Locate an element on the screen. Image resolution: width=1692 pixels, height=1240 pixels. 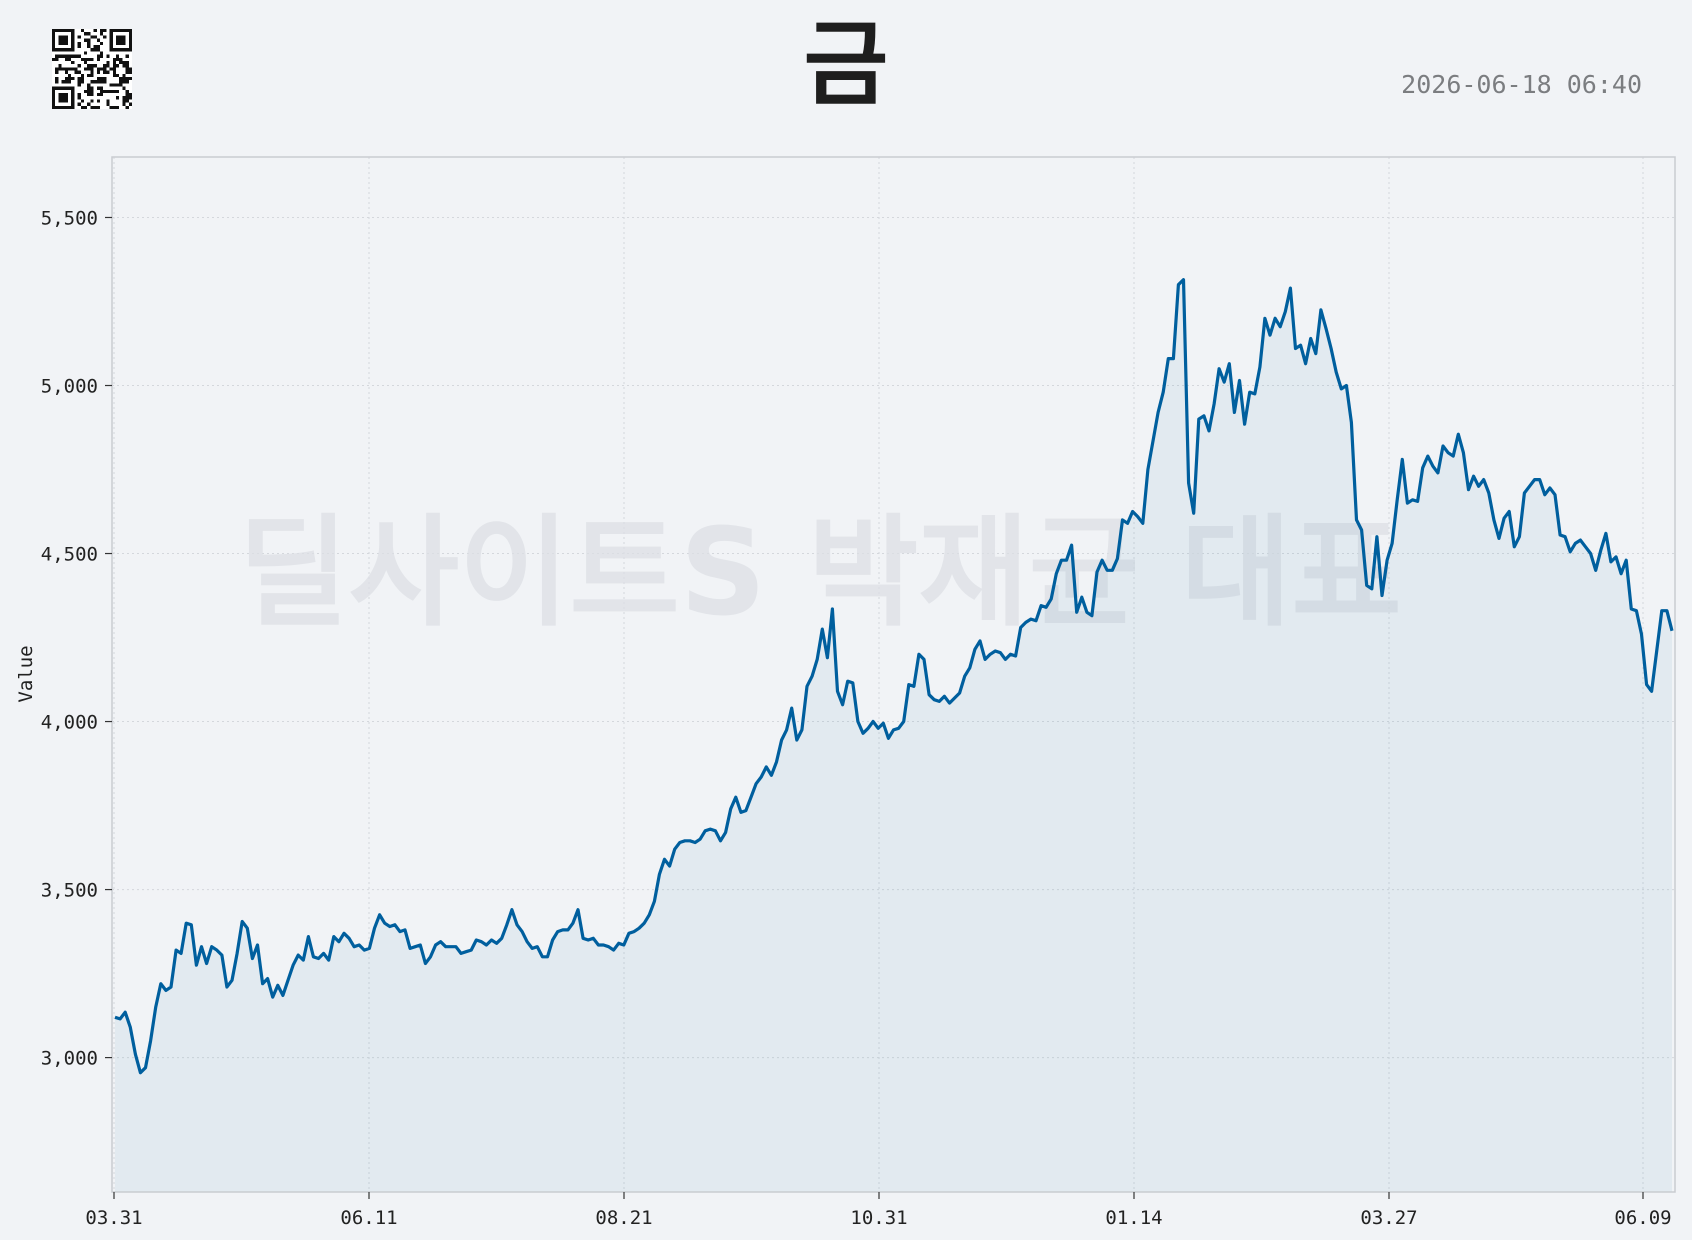
y-tick-label: 3,000 is located at coordinates (69, 1059).